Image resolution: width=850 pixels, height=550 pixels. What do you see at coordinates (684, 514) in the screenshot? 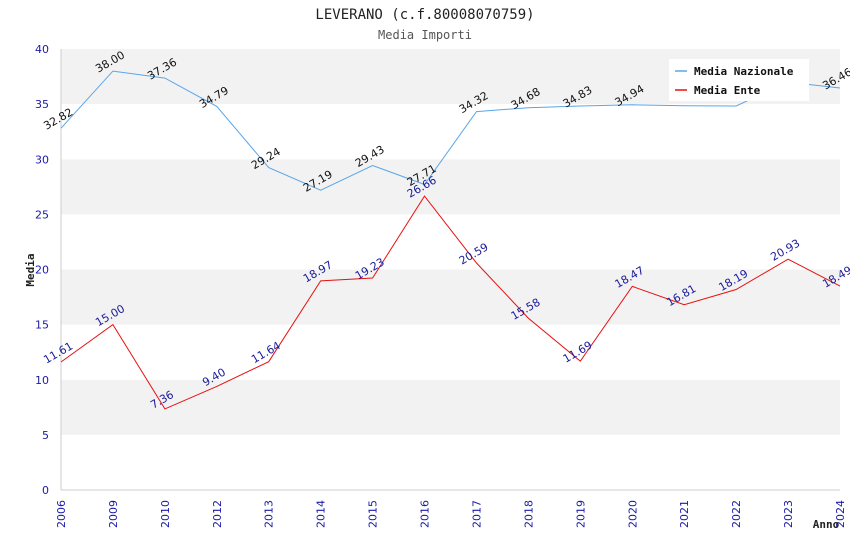
I see `x-tick-label: 2021` at bounding box center [684, 514].